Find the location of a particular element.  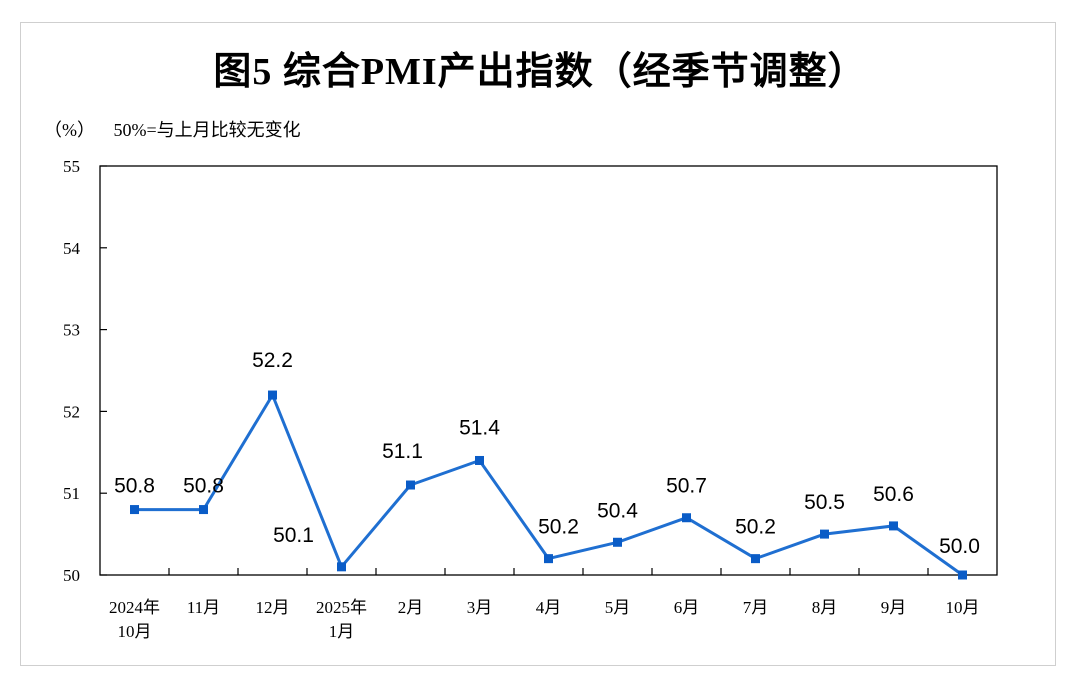

x-tick-label: 4月 is located at coordinates (549, 607).